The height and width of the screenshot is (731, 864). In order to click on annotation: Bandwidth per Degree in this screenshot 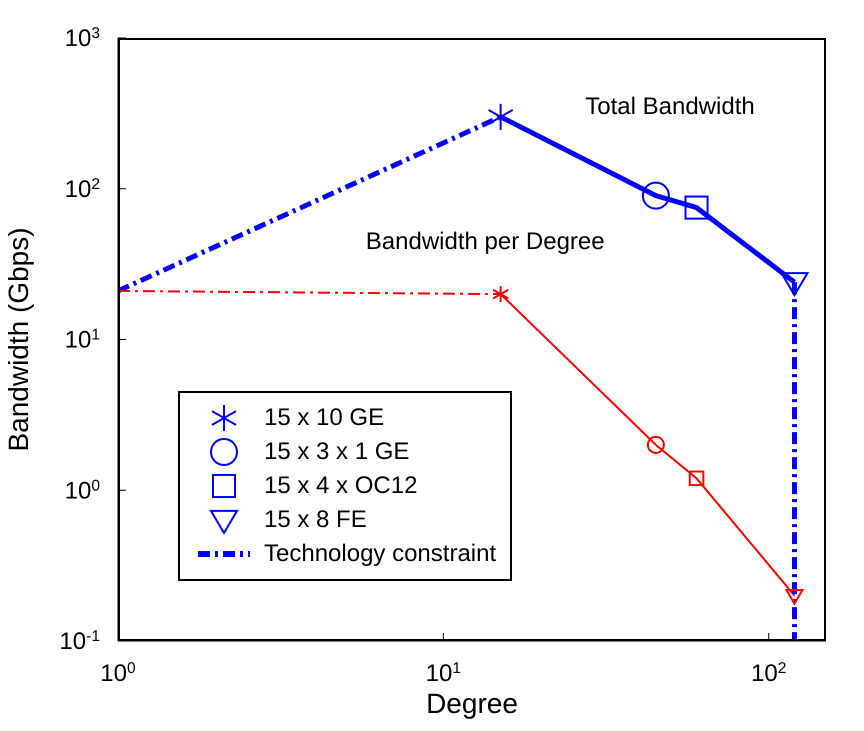, I will do `click(485, 242)`.